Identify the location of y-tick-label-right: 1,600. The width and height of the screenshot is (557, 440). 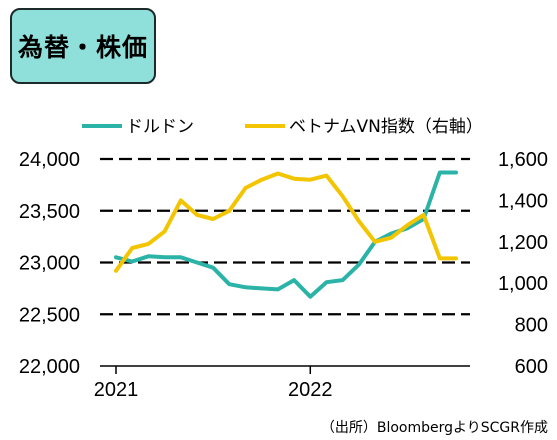
(523, 160).